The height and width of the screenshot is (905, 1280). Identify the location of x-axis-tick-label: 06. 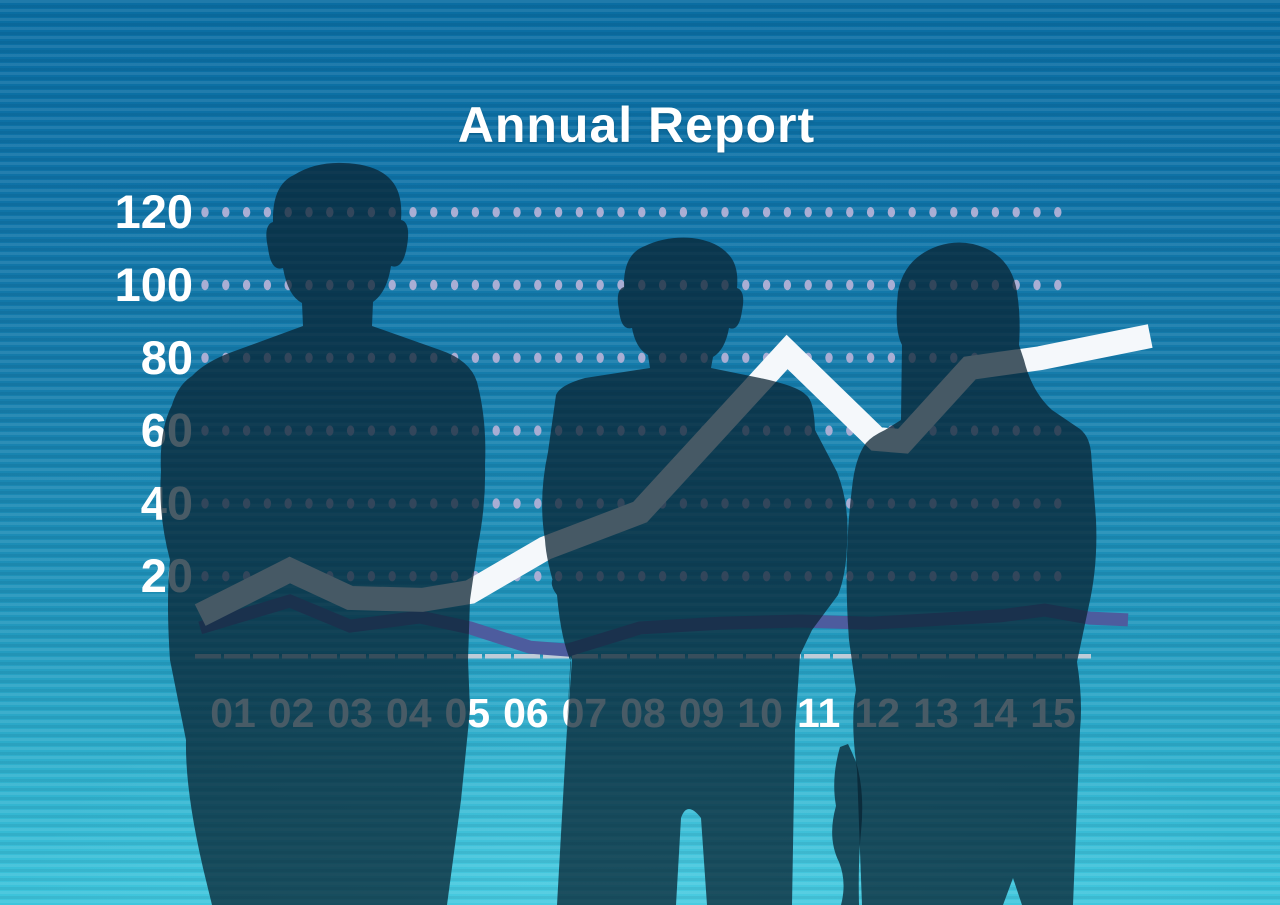
(526, 713).